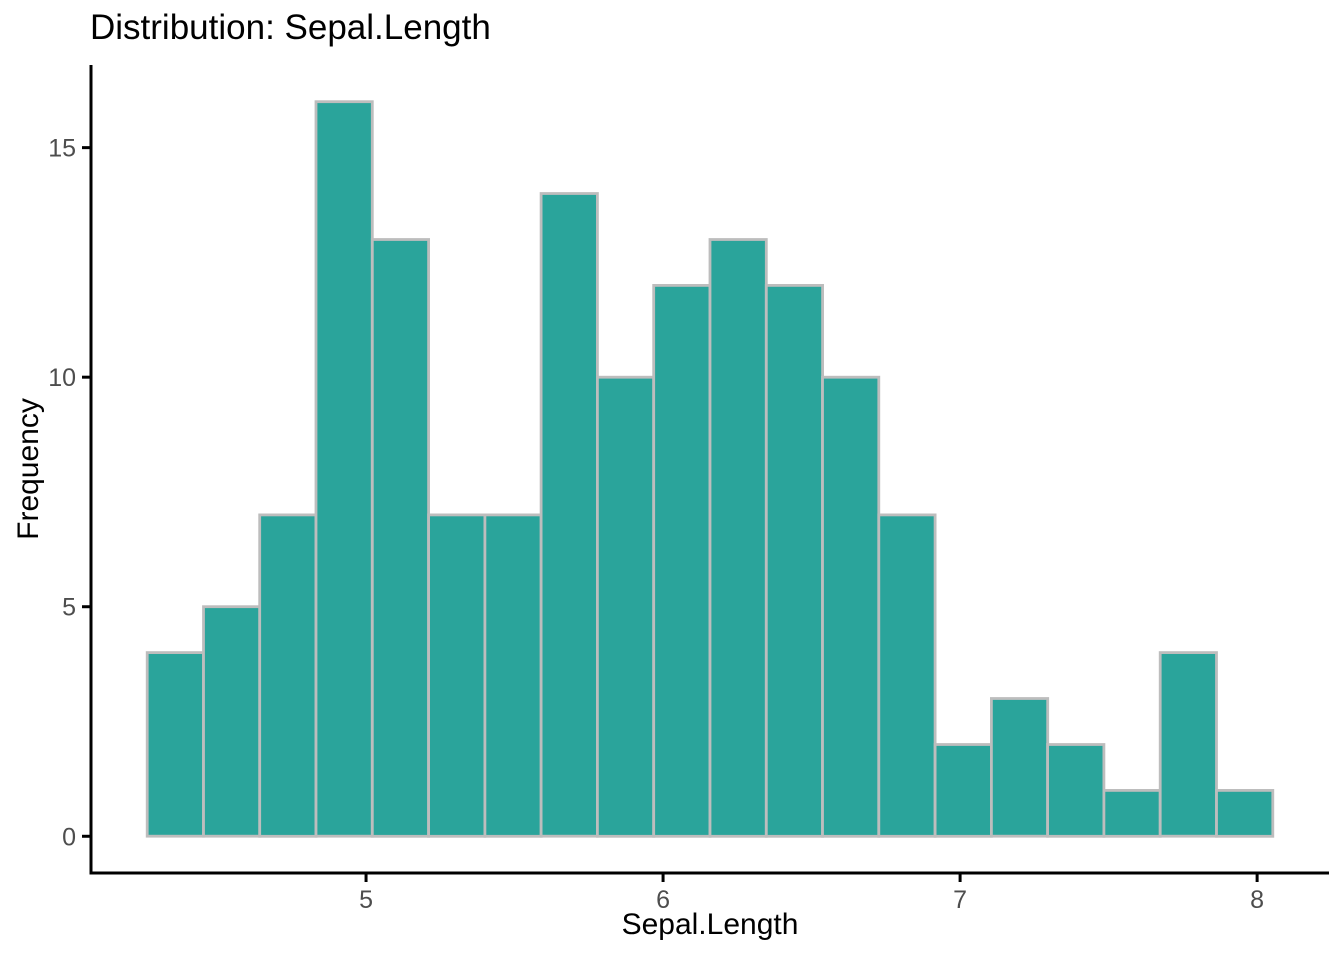  What do you see at coordinates (1257, 900) in the screenshot?
I see `x-tick-label: 8` at bounding box center [1257, 900].